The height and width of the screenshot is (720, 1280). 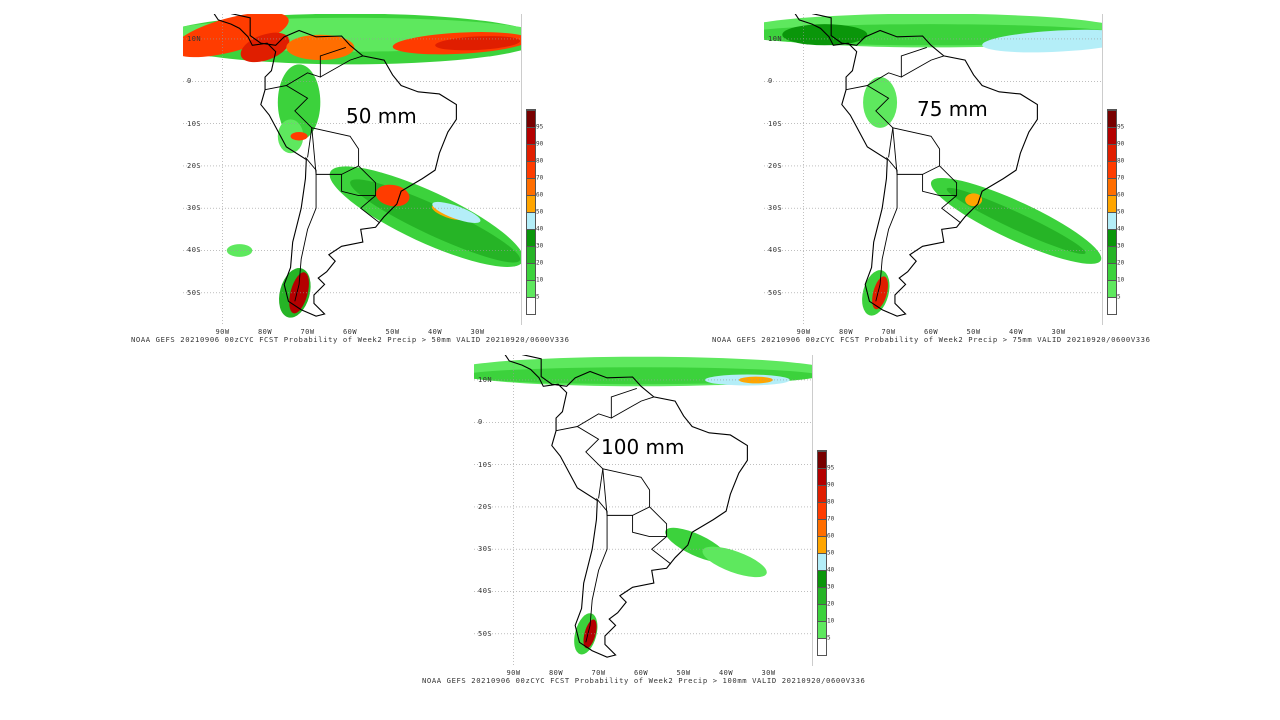 What do you see at coordinates (1121, 144) in the screenshot?
I see `colorbar-label: 90` at bounding box center [1121, 144].